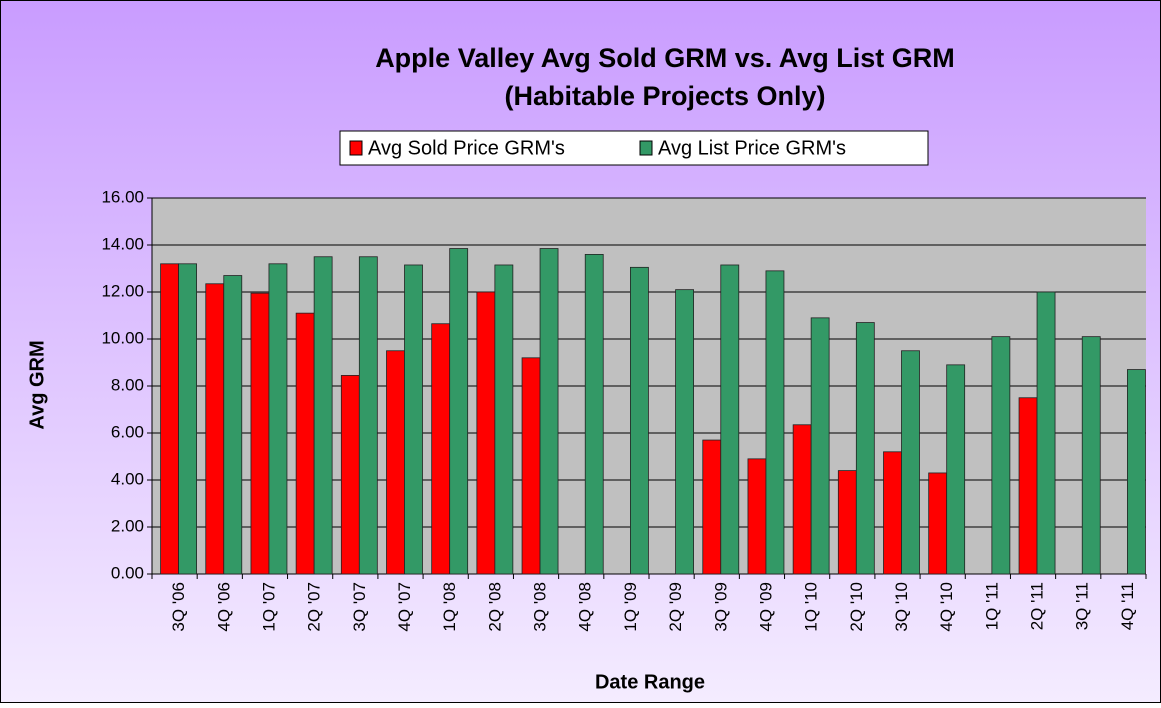 This screenshot has height=708, width=1161. What do you see at coordinates (178, 607) in the screenshot?
I see `x-tick-label: 3Q '06` at bounding box center [178, 607].